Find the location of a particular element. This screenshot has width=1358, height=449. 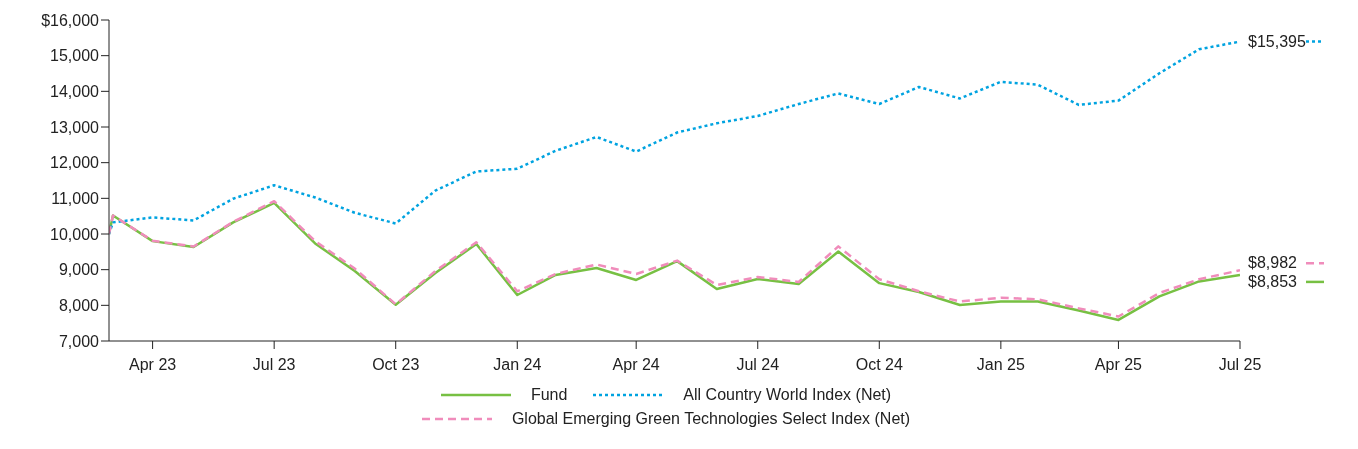

y-tick-label: 15,000 is located at coordinates (75, 56).